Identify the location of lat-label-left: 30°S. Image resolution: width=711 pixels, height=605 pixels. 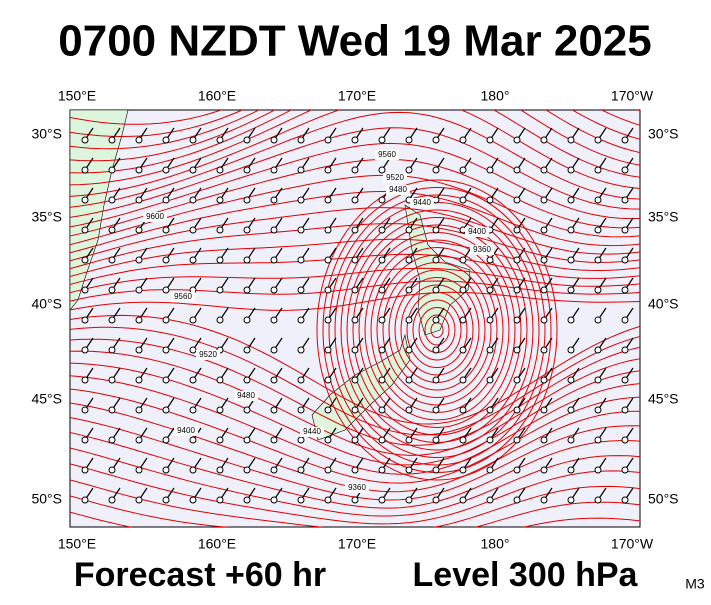
(46, 134).